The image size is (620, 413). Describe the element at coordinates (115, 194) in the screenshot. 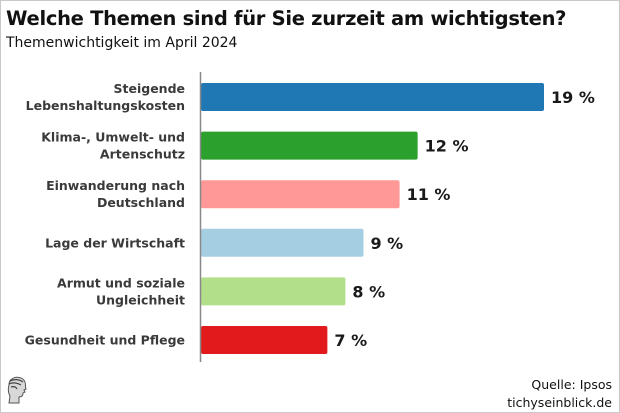

I see `category-label-2: Einwanderung nach Deutschland` at that location.